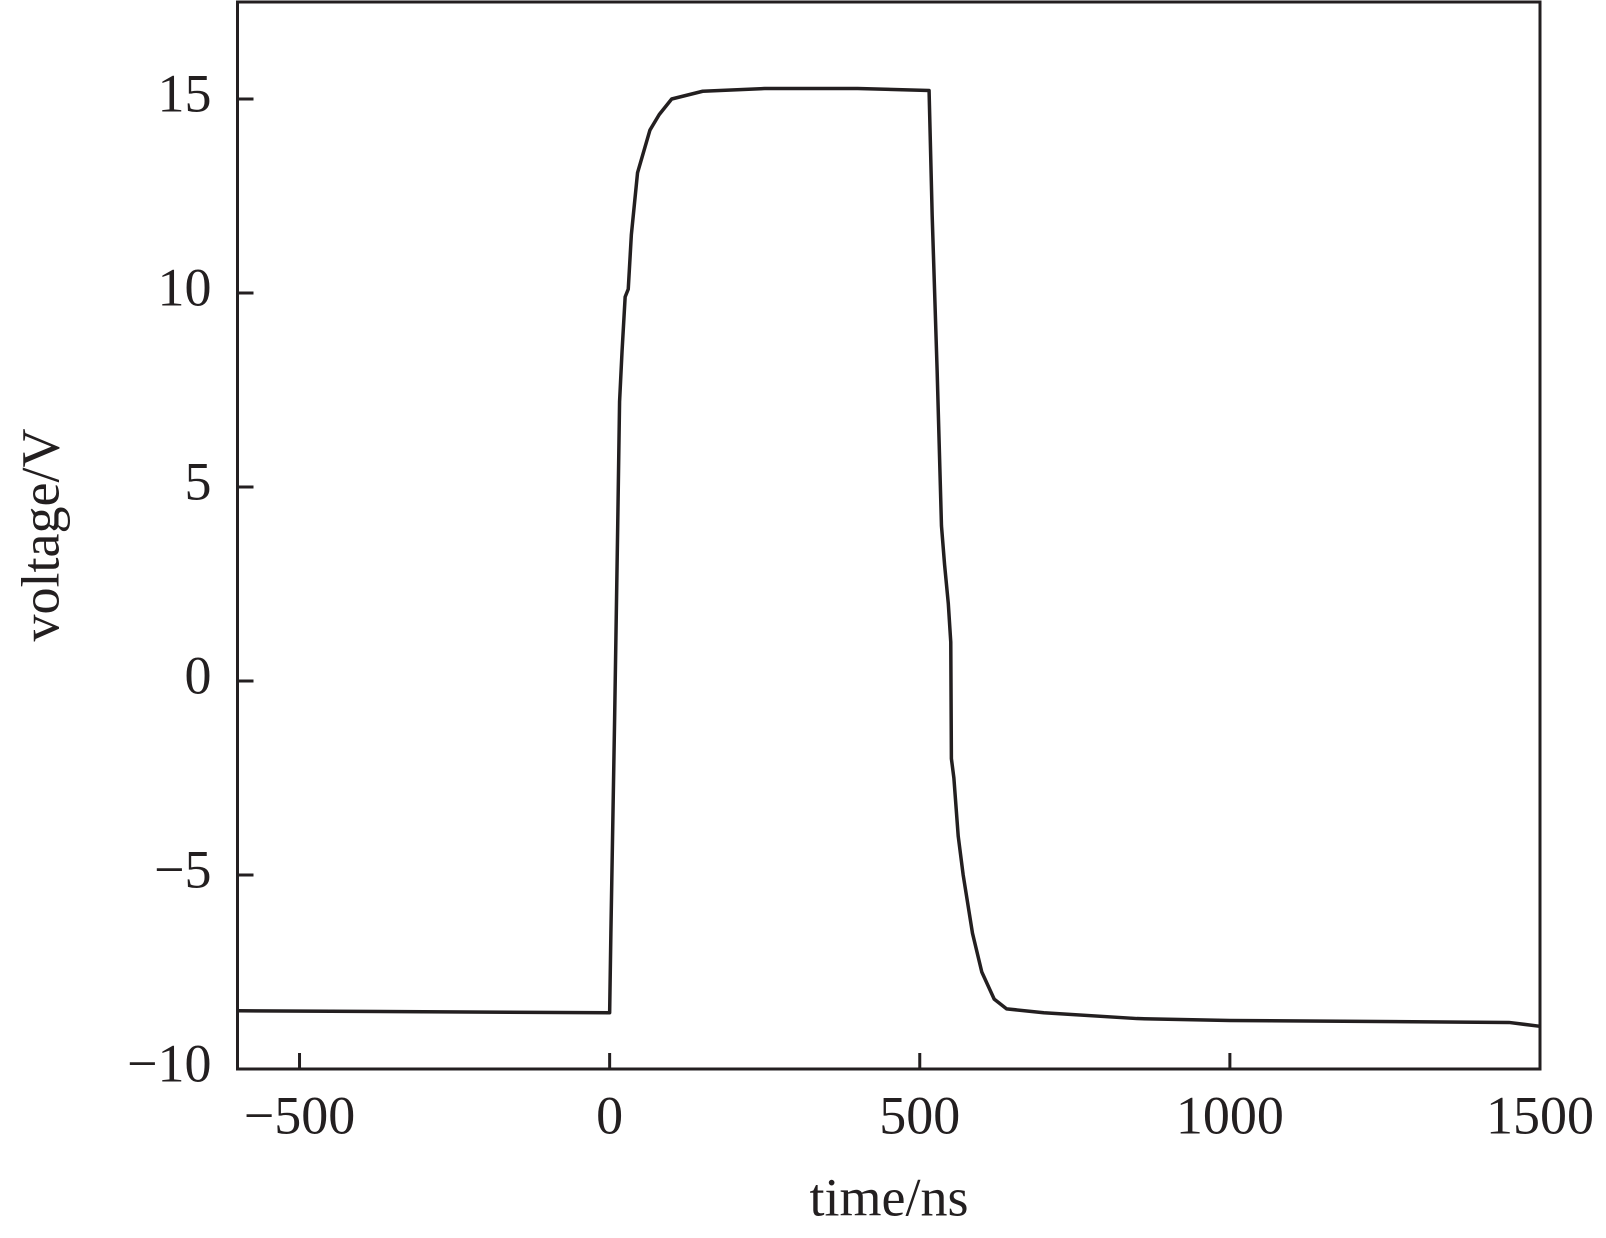  I want to click on y-tick-label: −5, so click(182, 869).